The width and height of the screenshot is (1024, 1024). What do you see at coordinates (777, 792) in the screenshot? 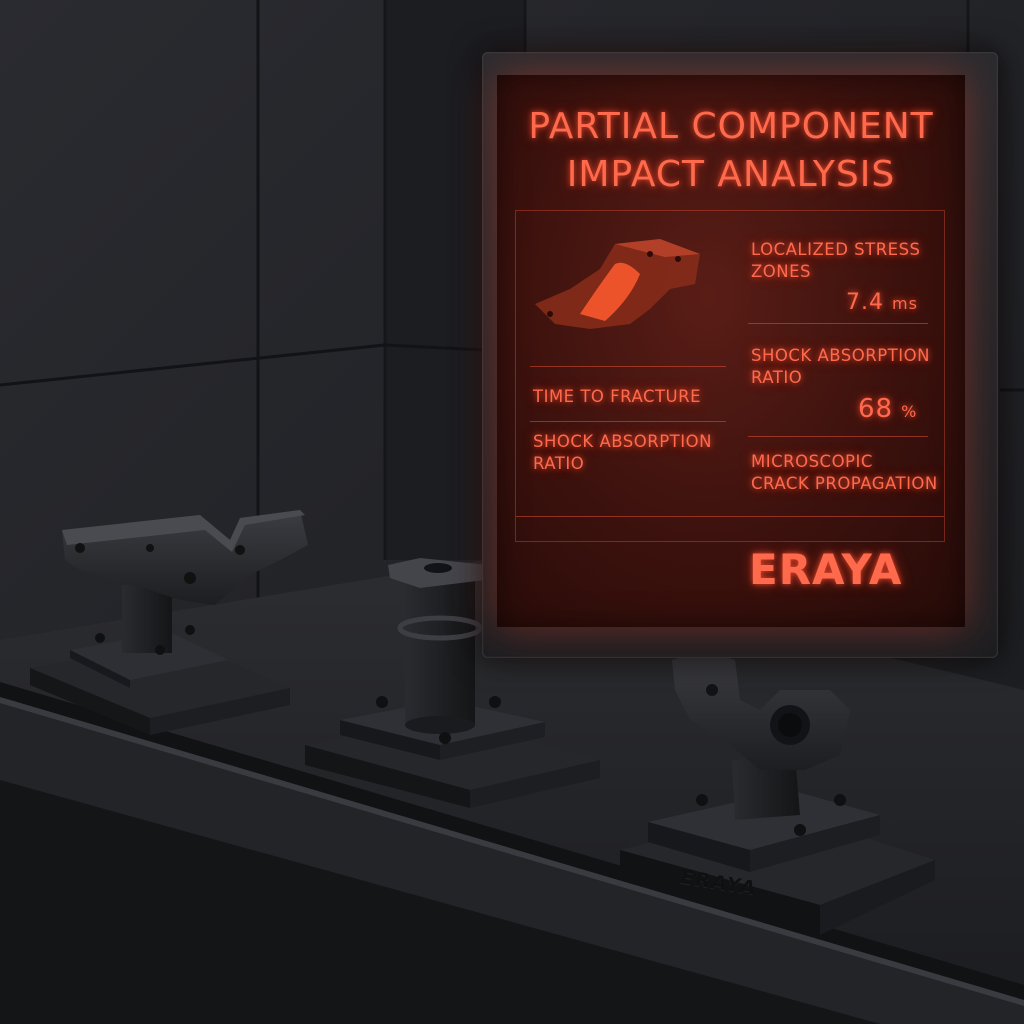
I see `clevis-fixture` at bounding box center [777, 792].